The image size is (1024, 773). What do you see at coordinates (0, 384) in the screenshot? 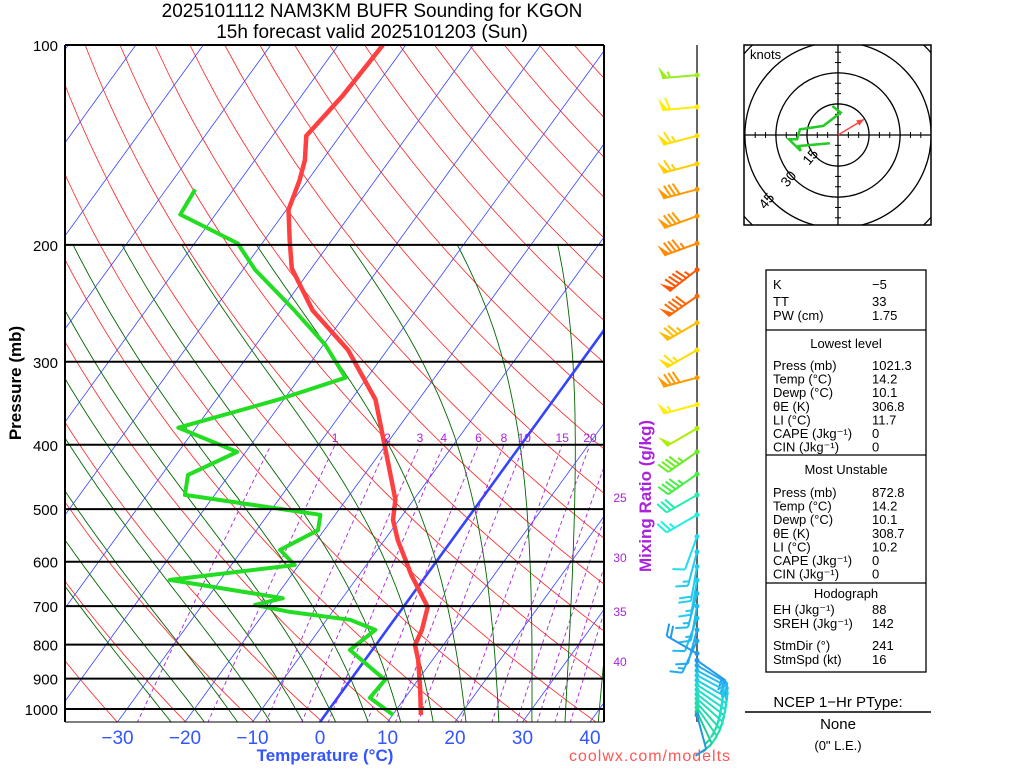
I see `isotherm-line` at bounding box center [0, 384].